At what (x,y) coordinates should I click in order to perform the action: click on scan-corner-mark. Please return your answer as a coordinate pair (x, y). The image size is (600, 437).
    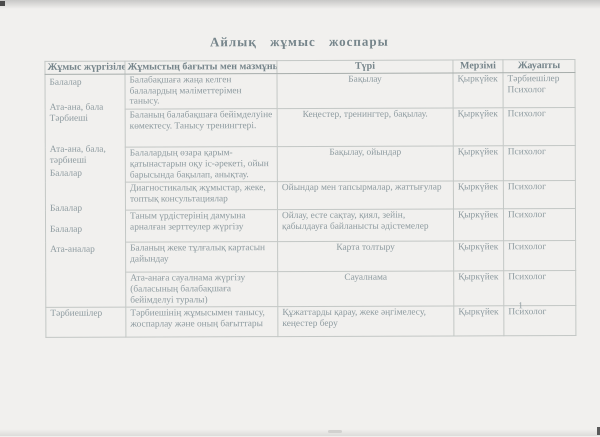
    Looking at the image, I should click on (2, 3).